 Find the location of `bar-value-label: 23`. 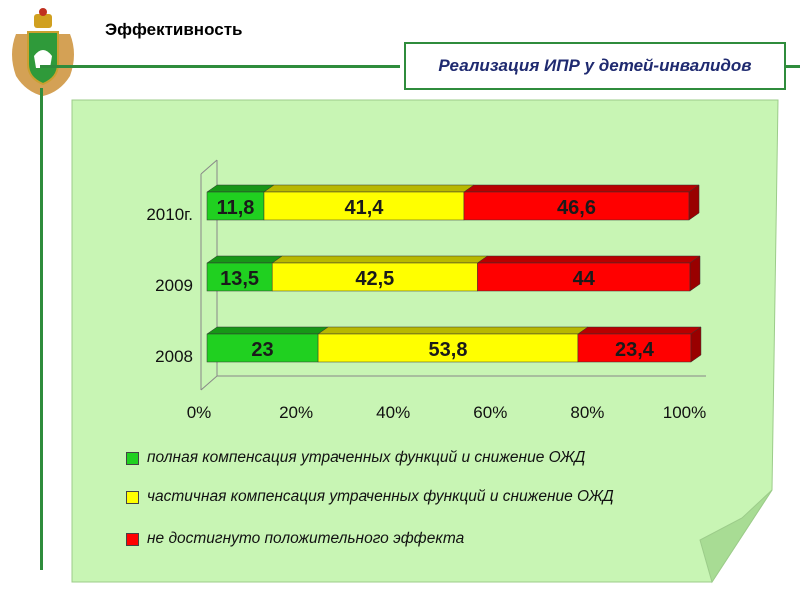

bar-value-label: 23 is located at coordinates (262, 350).